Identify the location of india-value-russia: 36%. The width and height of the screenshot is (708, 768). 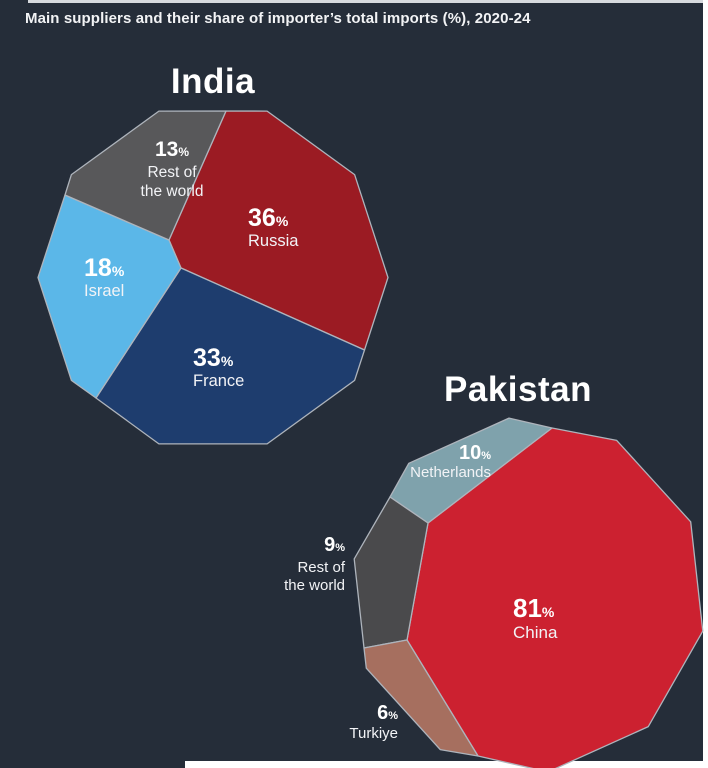
(268, 218).